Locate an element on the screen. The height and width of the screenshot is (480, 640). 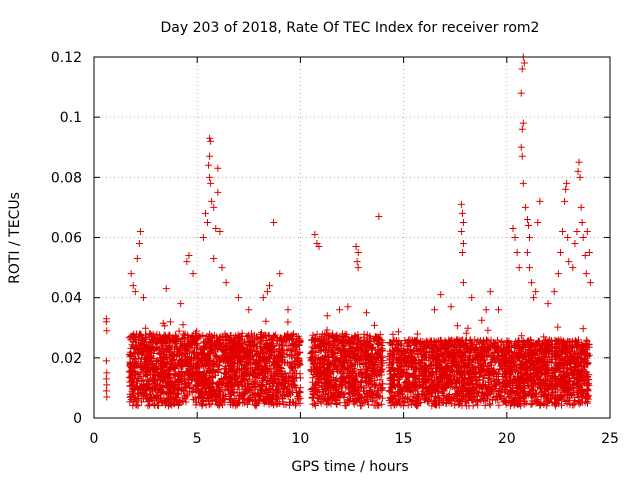
x-tick-label: 20 is located at coordinates (507, 439).